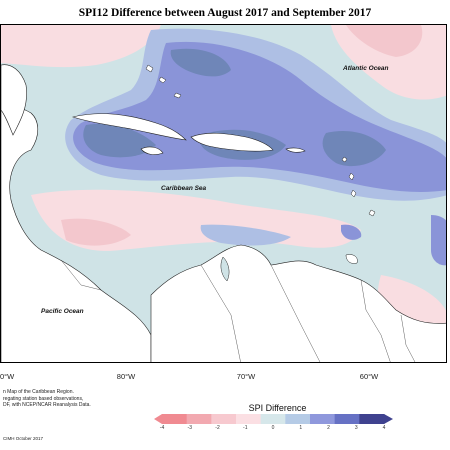 Image resolution: width=450 pixels, height=450 pixels. I want to click on legend-tick-label: -4, so click(162, 428).